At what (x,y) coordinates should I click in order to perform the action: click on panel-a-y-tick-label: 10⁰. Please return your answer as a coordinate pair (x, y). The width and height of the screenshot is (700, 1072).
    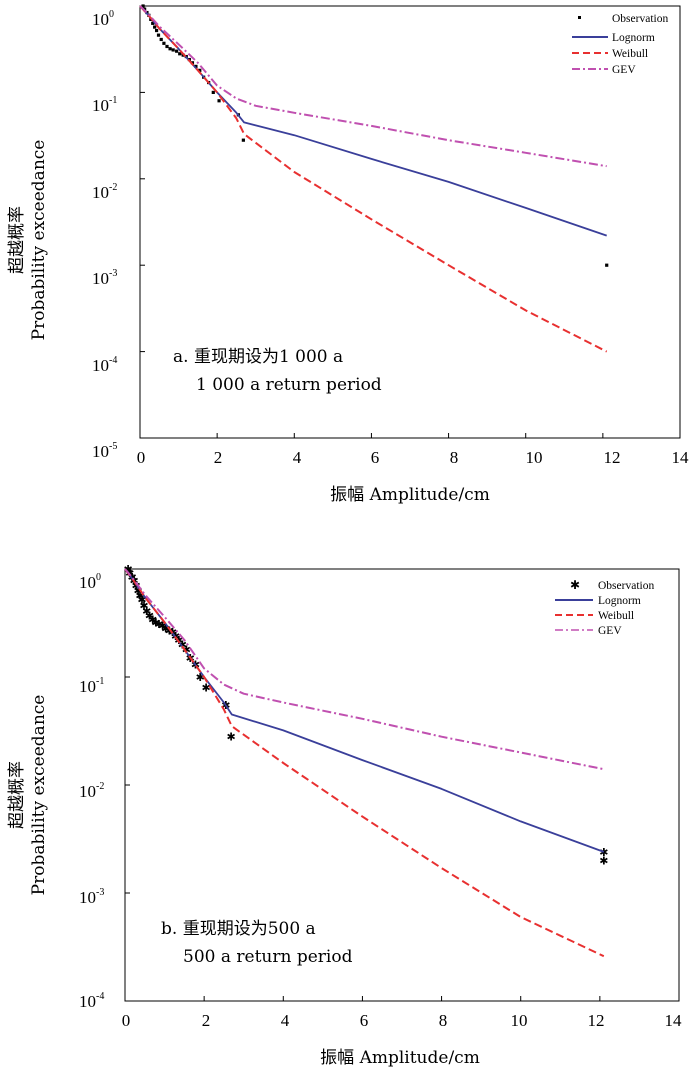
    Looking at the image, I should click on (103, 19).